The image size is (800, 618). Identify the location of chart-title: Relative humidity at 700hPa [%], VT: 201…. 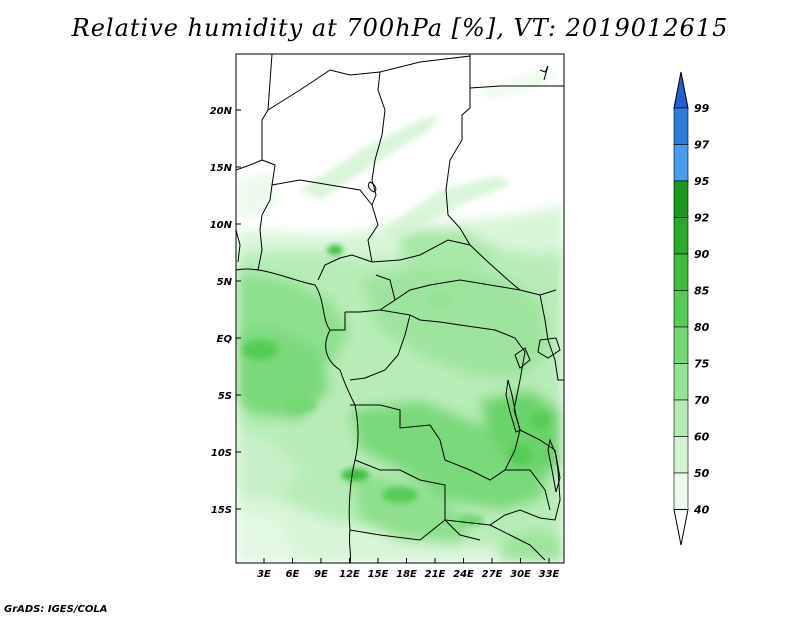
(400, 28).